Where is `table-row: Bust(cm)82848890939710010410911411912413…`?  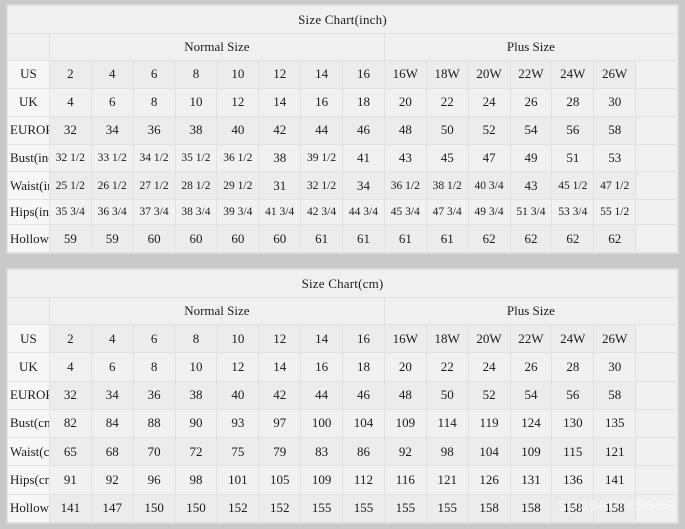
table-row: Bust(cm)82848890939710010410911411912413… is located at coordinates (342, 423).